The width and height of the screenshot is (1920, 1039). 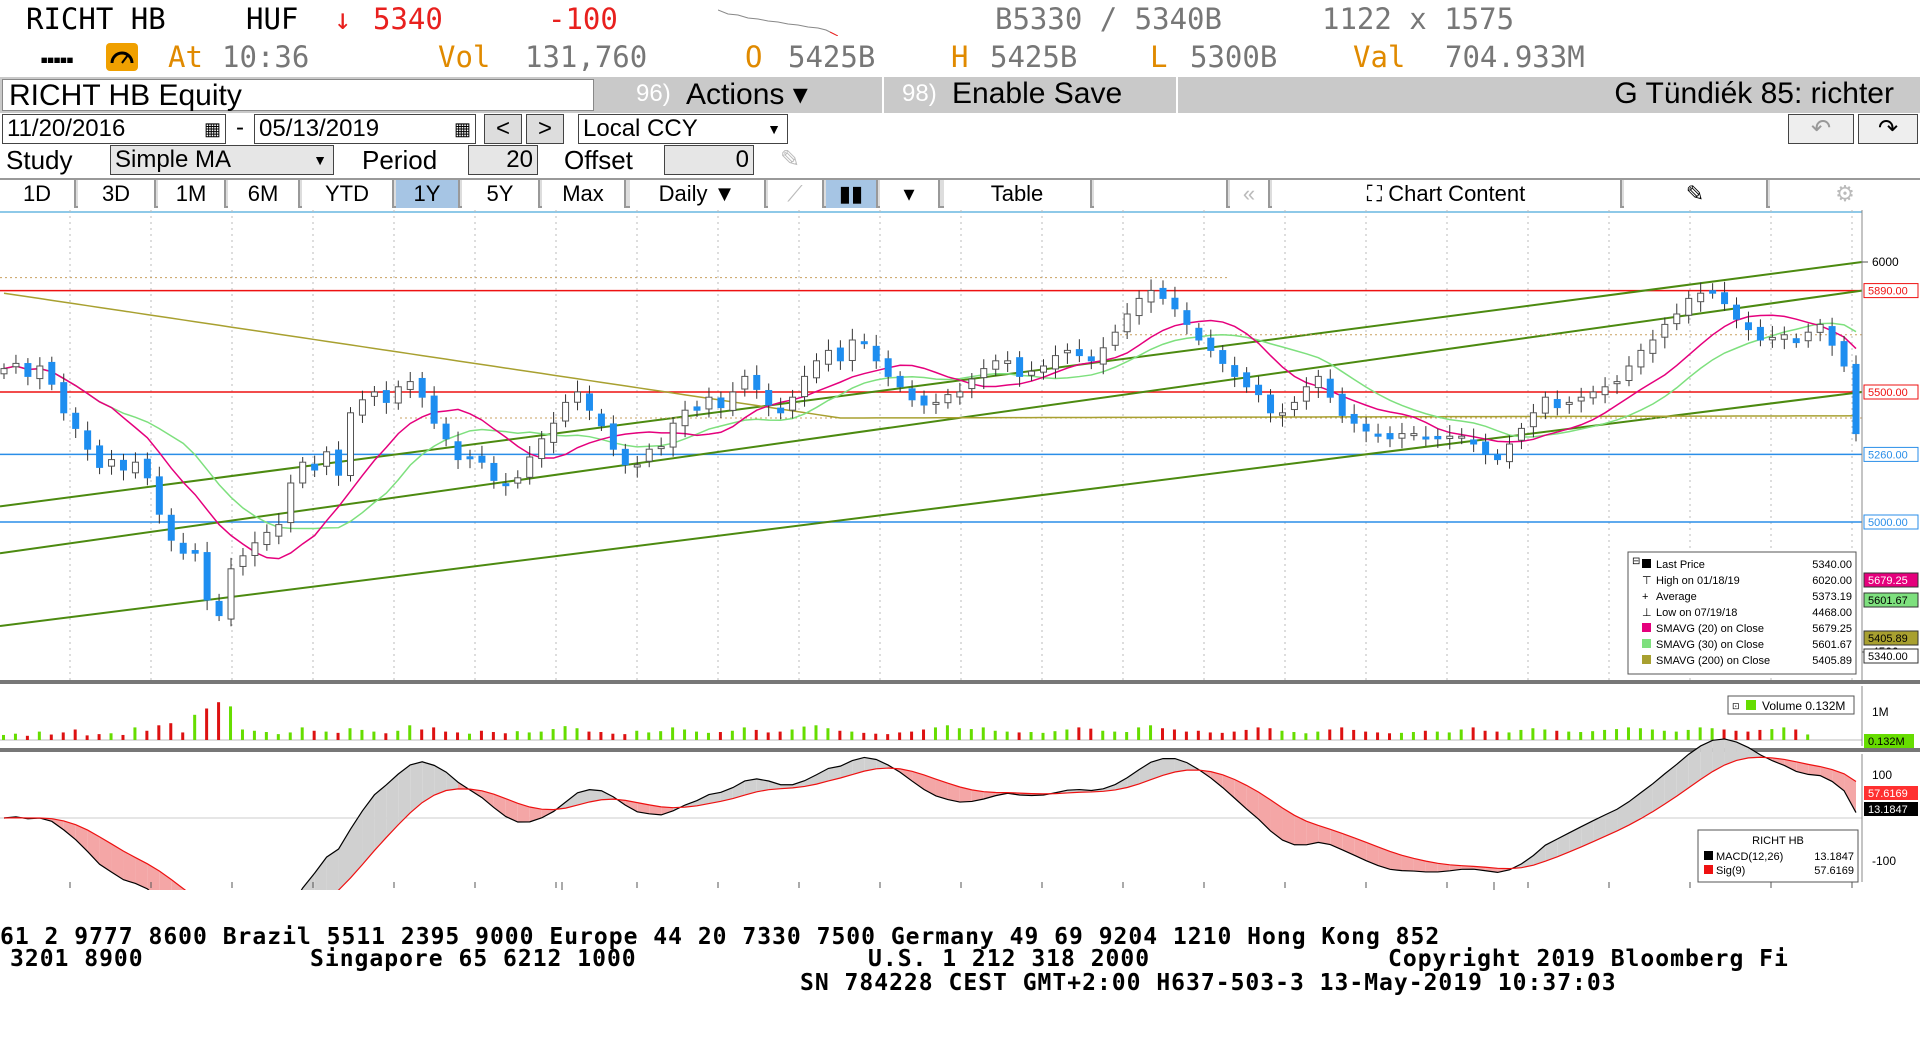 I want to click on range-button-max: Max, so click(x=584, y=194).